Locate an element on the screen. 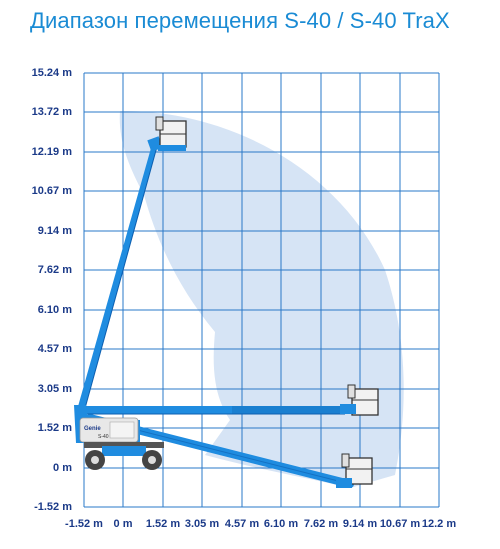 Image resolution: width=500 pixels, height=549 pixels. platform-top is located at coordinates (171, 133).